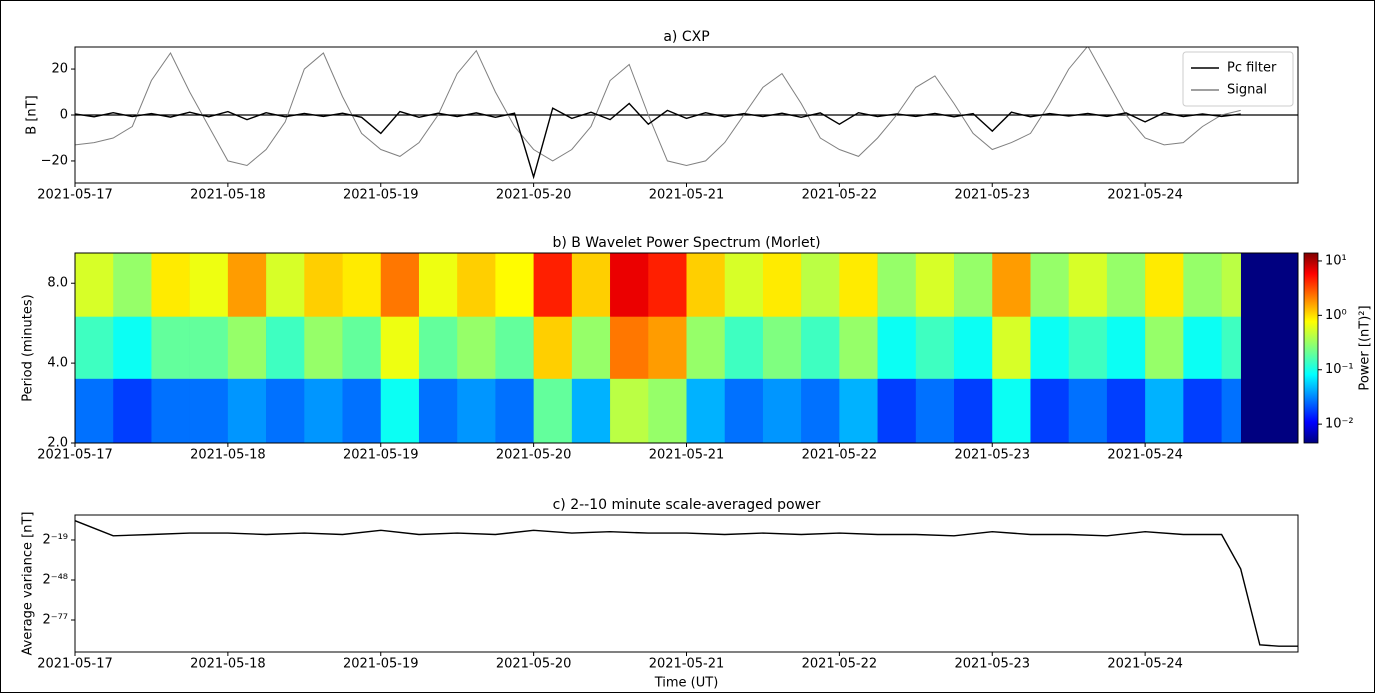 This screenshot has height=693, width=1375. I want to click on y-axis-label: Period (minutes), so click(28, 347).